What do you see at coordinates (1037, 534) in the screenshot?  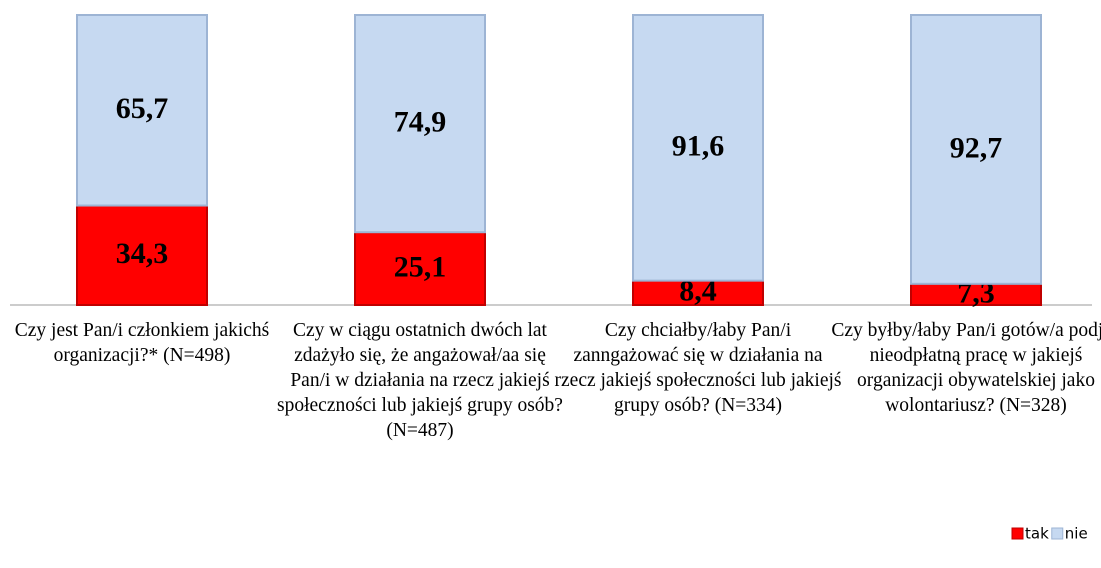 I see `legend-label: tak` at bounding box center [1037, 534].